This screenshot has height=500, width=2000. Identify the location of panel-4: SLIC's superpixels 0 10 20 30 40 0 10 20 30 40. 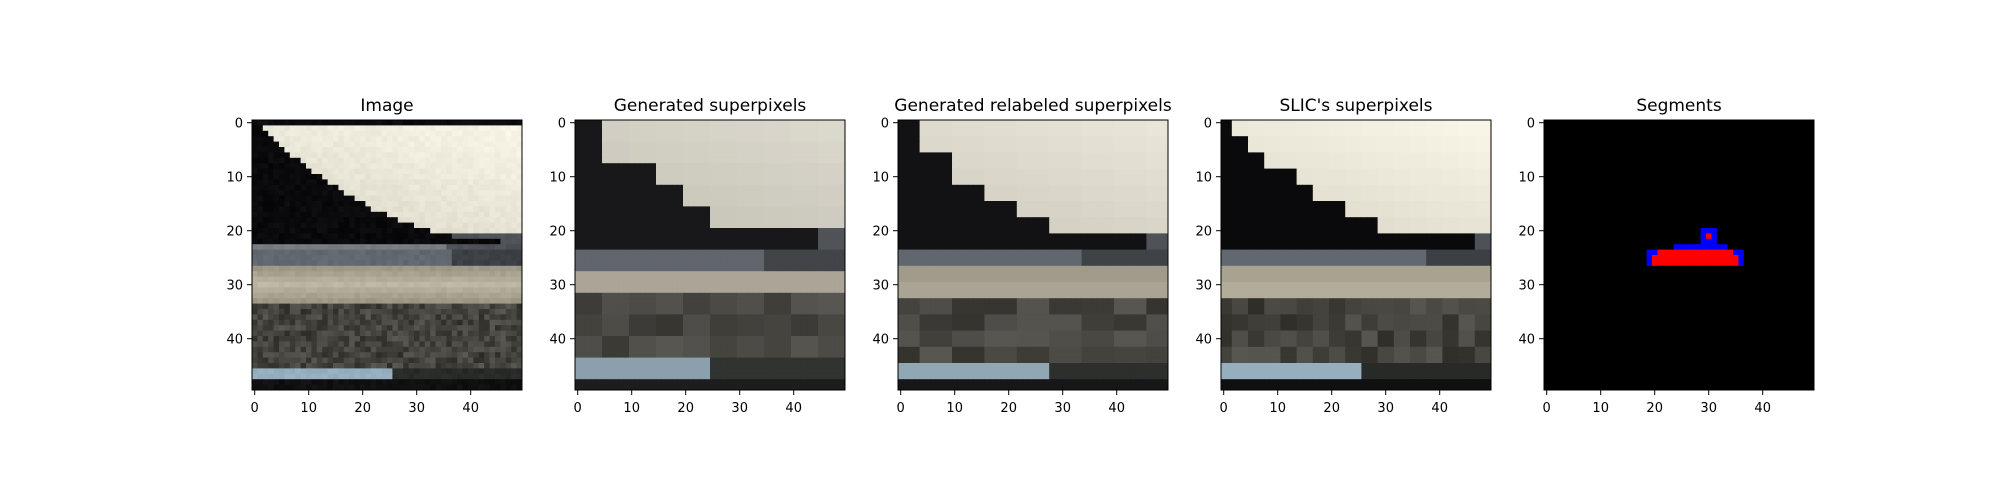
(1343, 256).